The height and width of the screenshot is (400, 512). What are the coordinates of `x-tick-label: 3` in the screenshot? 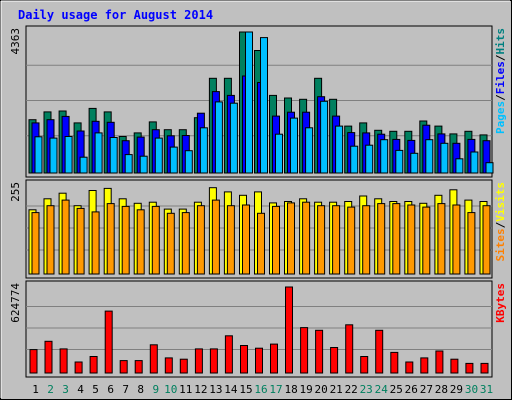 It's located at (65, 389).